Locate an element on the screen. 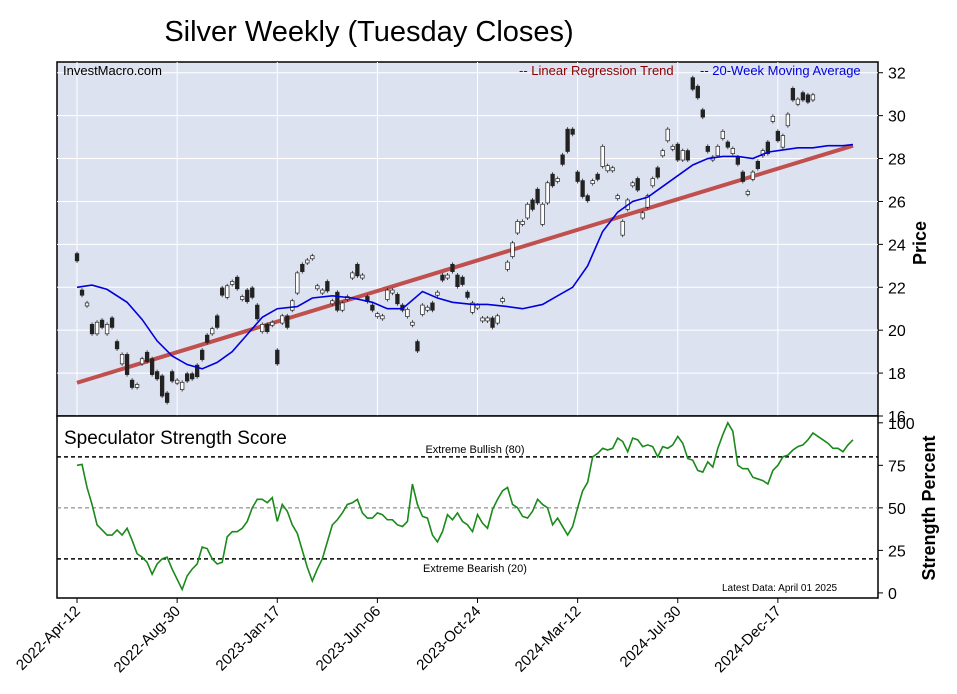 Image resolution: width=957 pixels, height=694 pixels. strength-tick-label: 75 is located at coordinates (897, 466).